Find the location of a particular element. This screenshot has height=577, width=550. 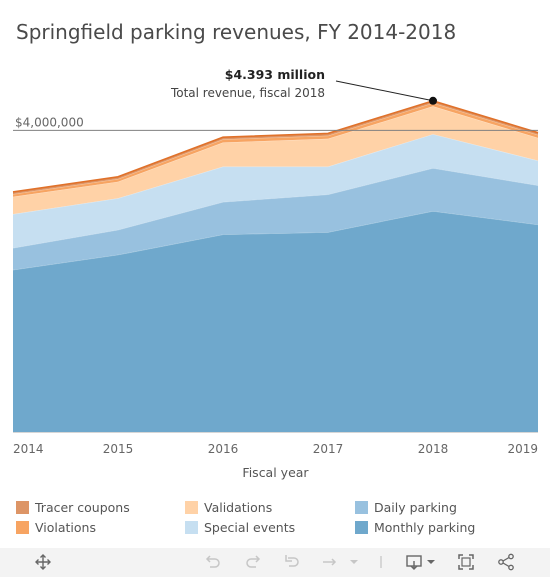

share-icon is located at coordinates (506, 564).